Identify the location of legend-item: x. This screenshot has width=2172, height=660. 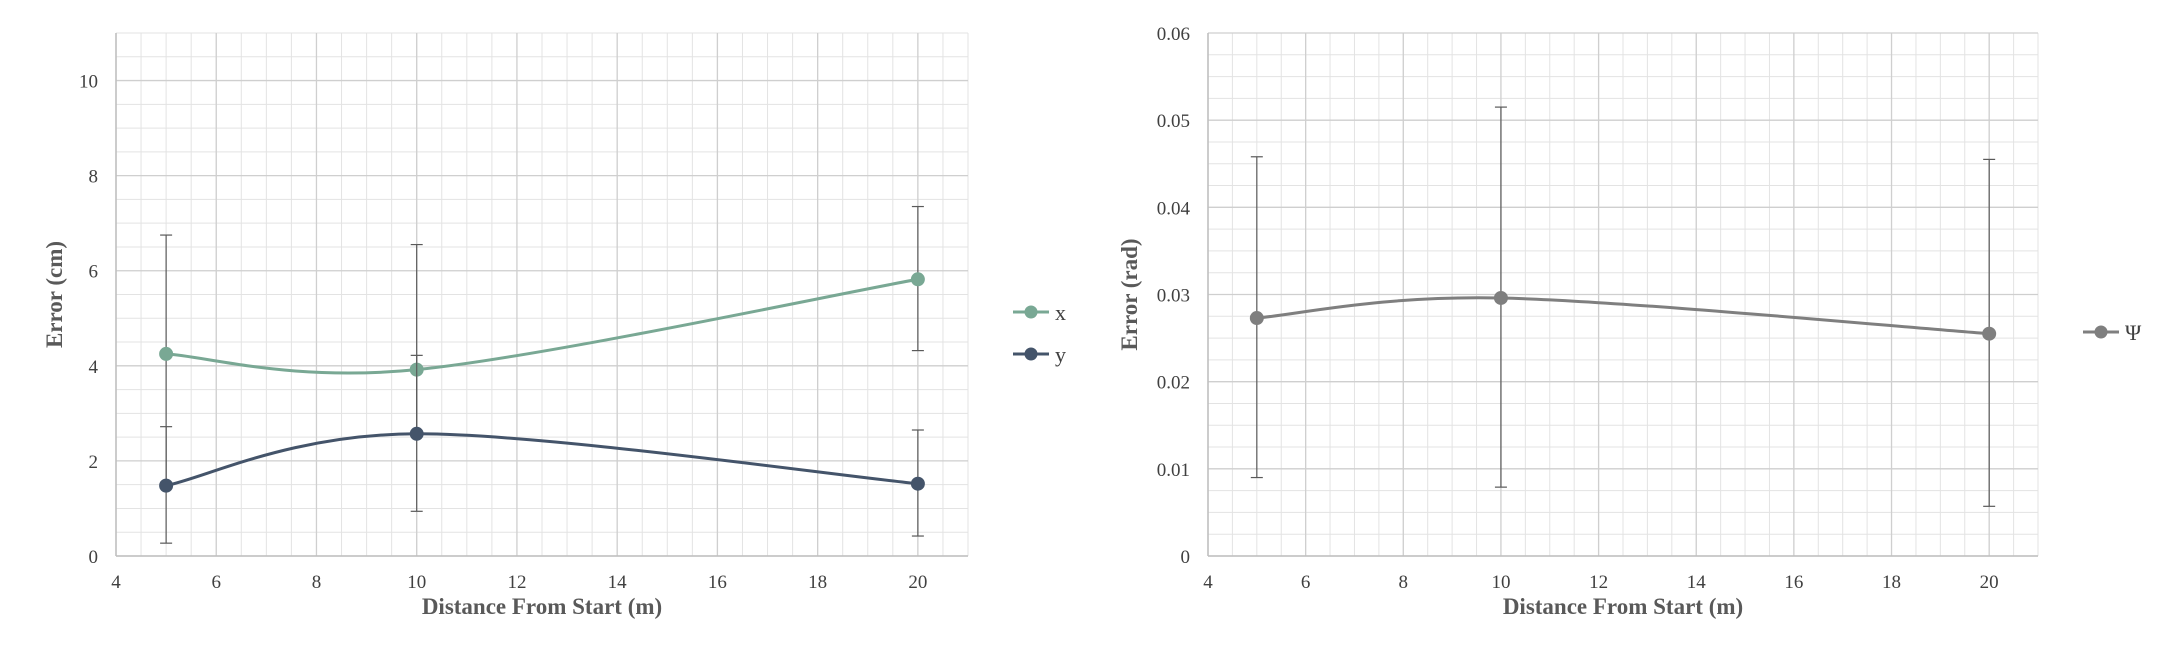
(1039, 312).